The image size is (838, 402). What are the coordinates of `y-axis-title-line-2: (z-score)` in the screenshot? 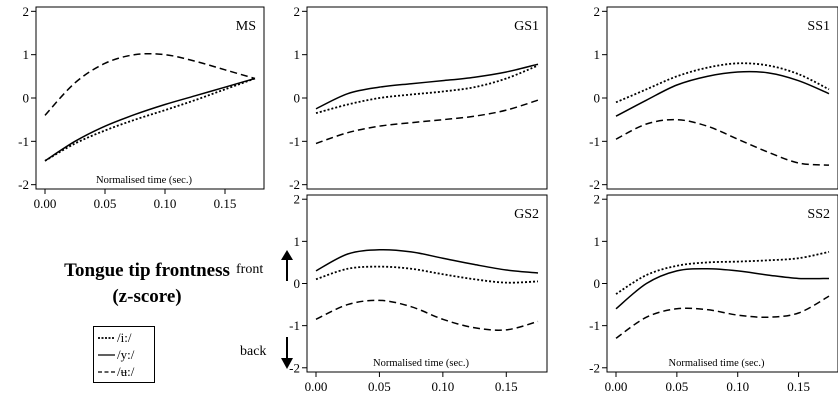 It's located at (147, 296).